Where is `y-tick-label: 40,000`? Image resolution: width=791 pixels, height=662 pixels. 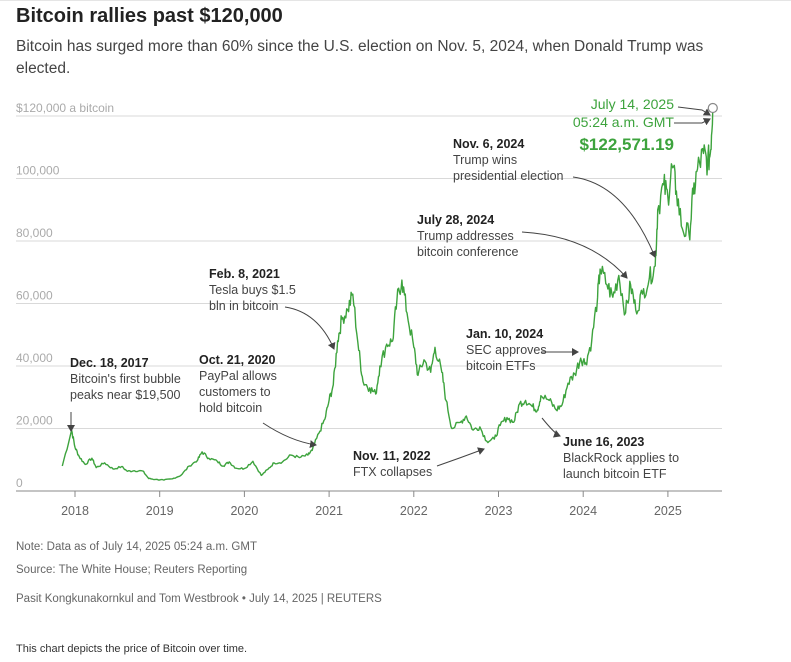 y-tick-label: 40,000 is located at coordinates (34, 358).